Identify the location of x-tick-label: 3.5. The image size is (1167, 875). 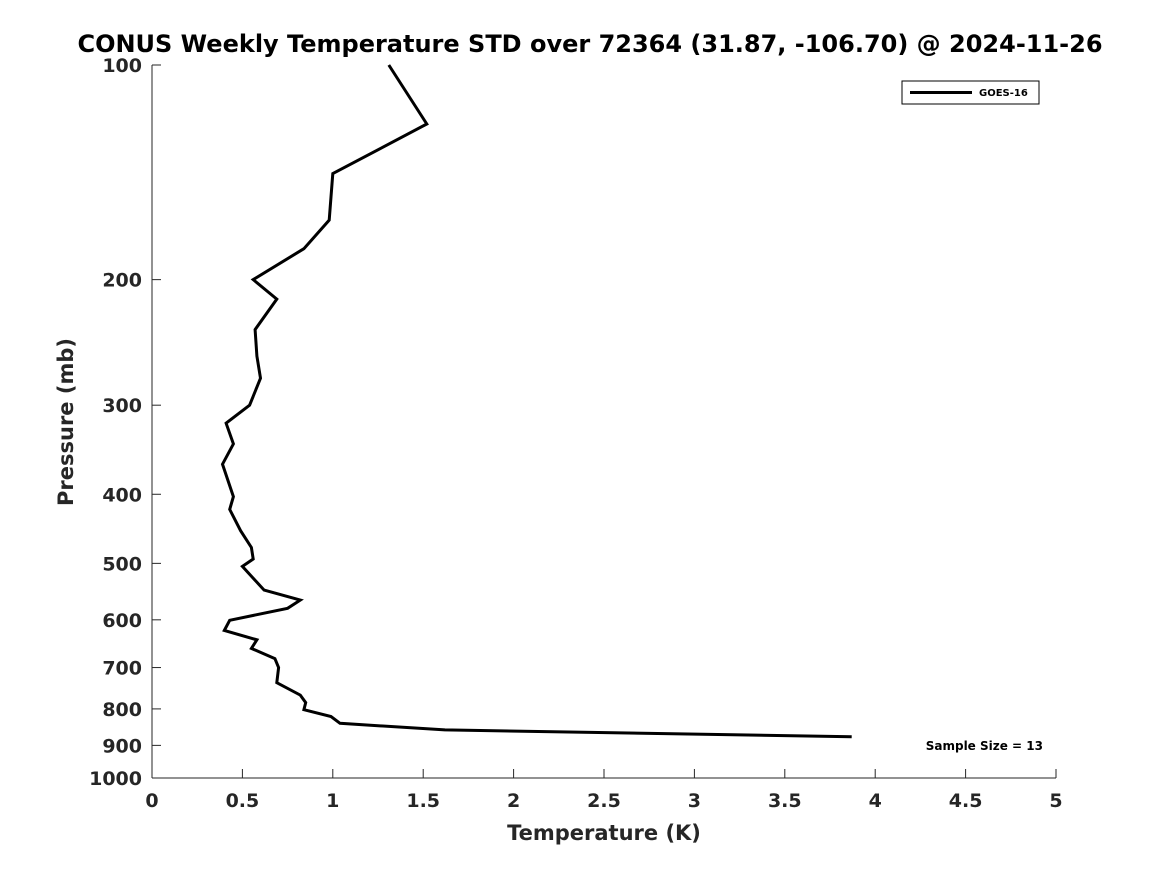
(785, 801).